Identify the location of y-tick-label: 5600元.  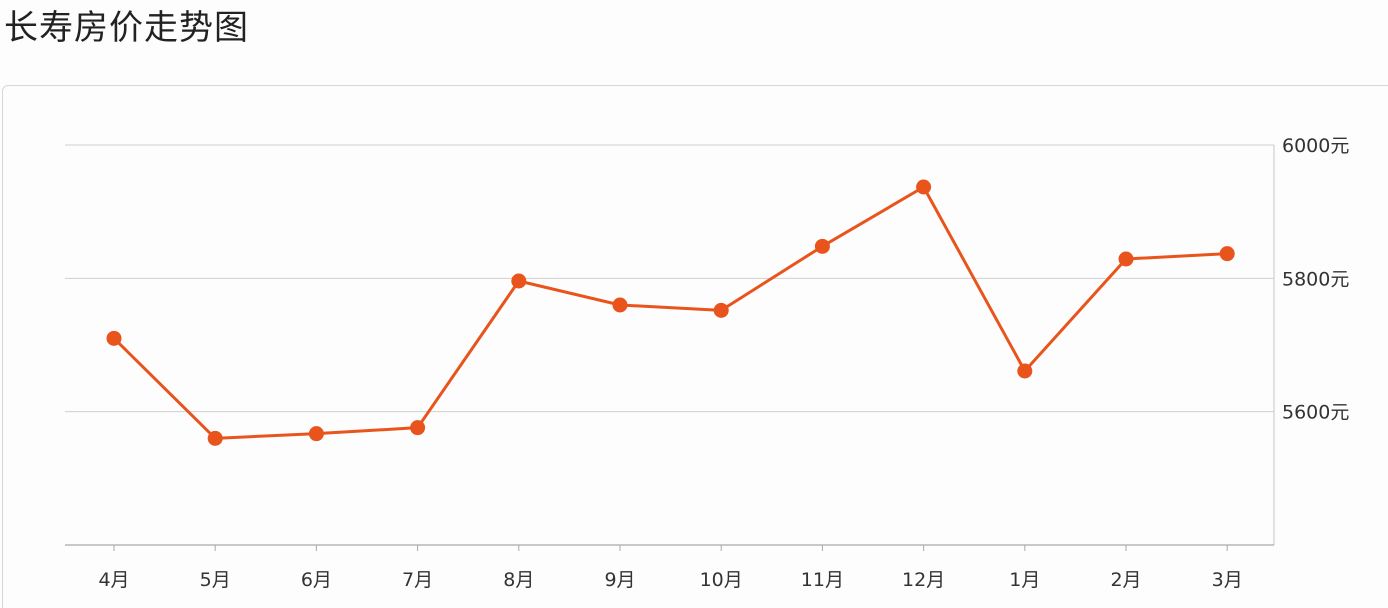
(1315, 413).